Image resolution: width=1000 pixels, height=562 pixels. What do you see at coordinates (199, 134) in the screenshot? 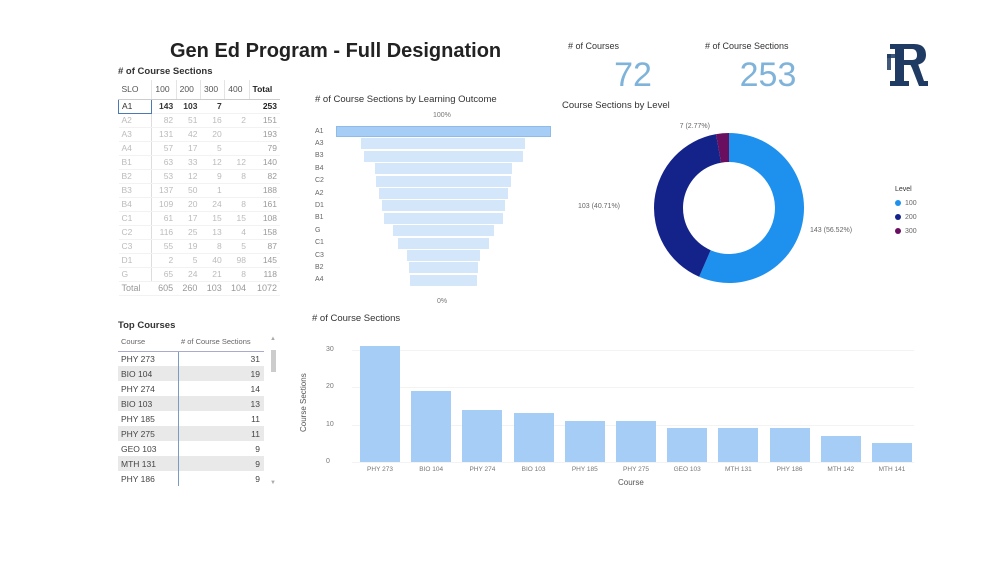
I see `table-row: A3 131 42 20 193` at bounding box center [199, 134].